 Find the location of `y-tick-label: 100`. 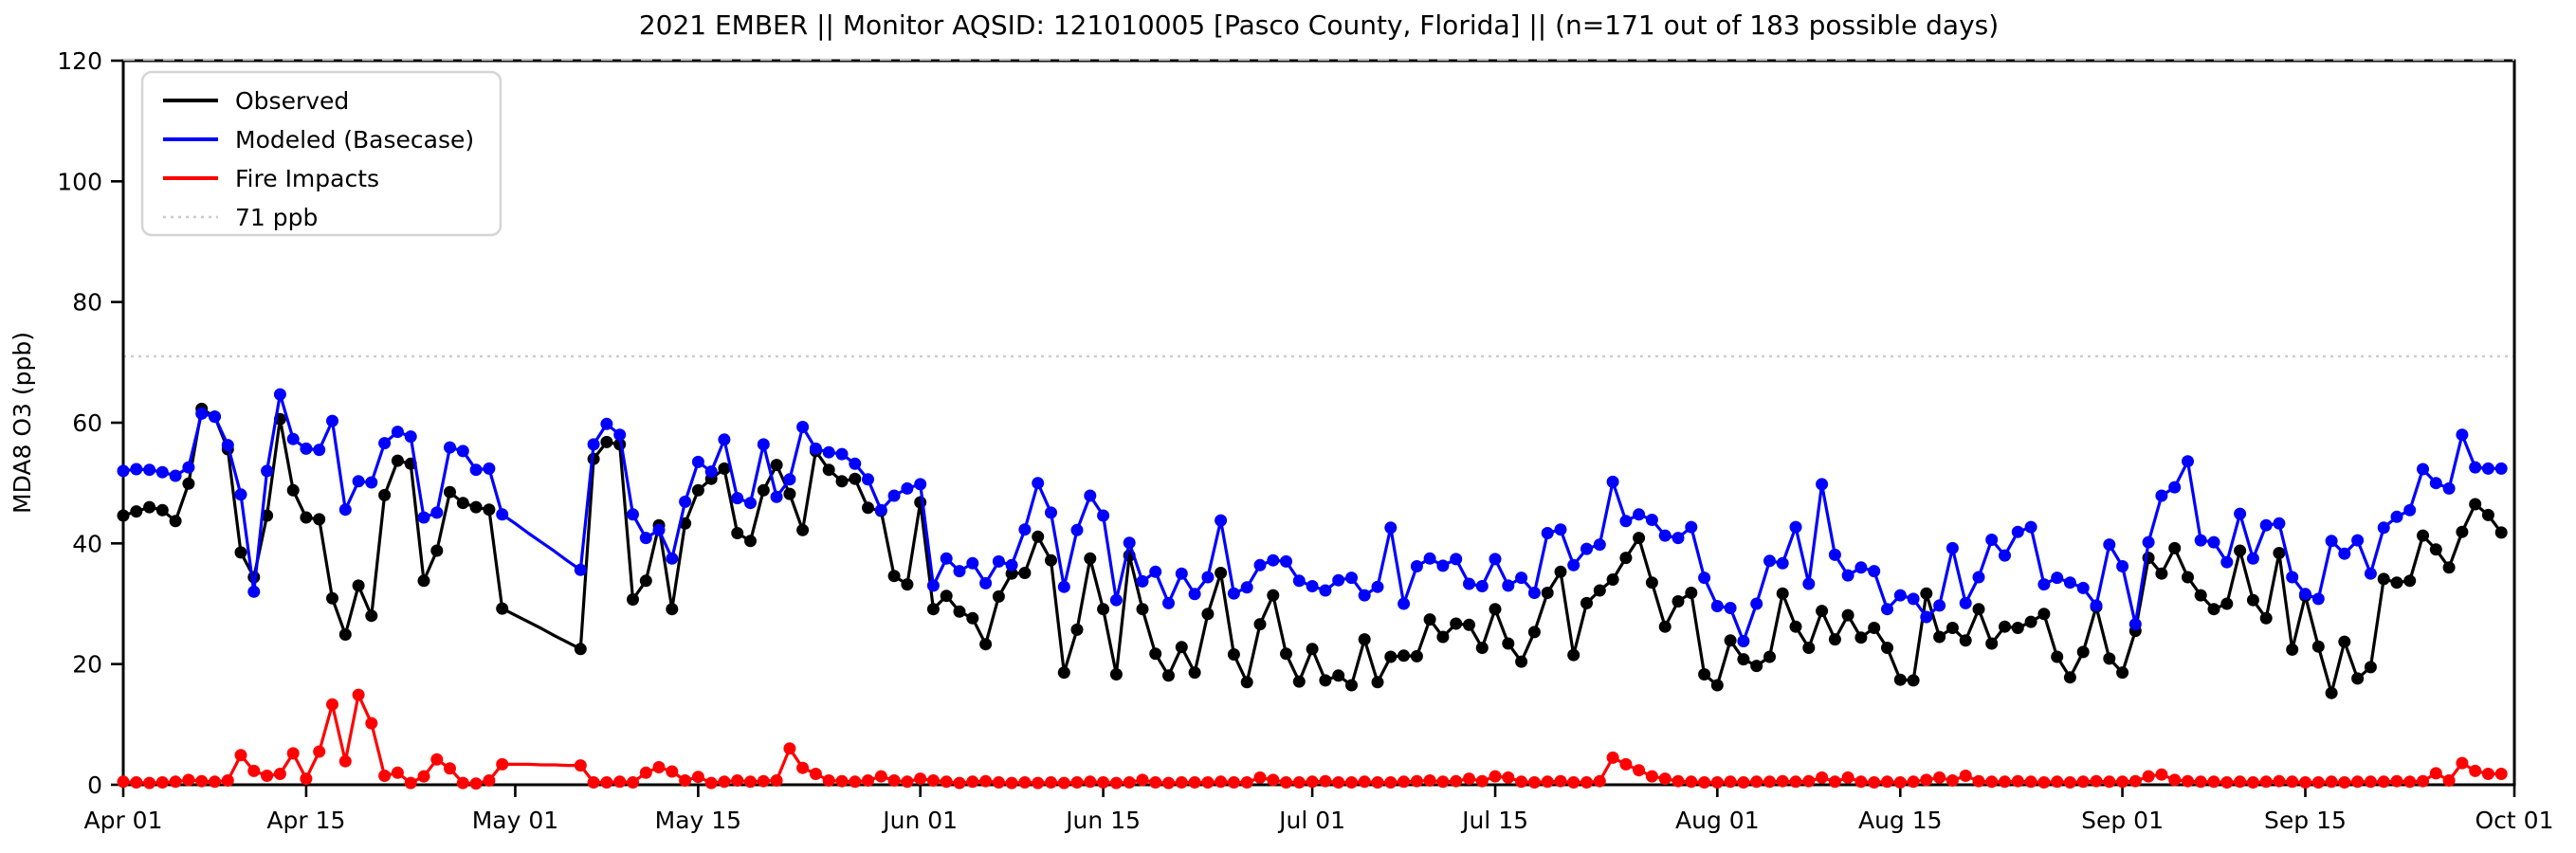

y-tick-label: 100 is located at coordinates (79, 181).